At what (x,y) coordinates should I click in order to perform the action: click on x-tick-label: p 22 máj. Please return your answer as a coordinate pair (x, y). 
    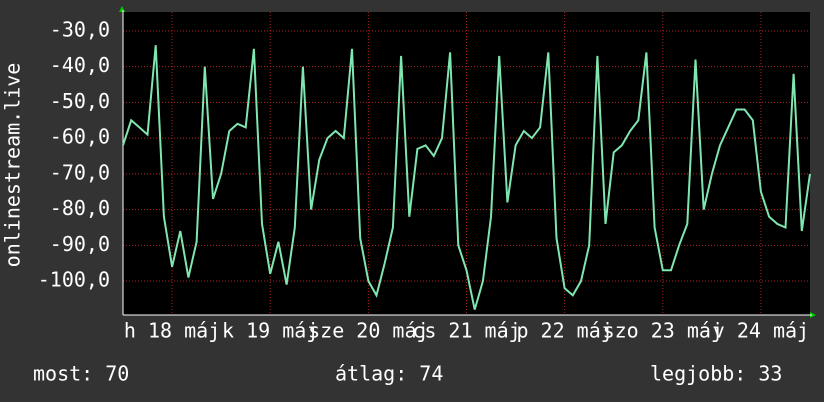
    Looking at the image, I should click on (564, 331).